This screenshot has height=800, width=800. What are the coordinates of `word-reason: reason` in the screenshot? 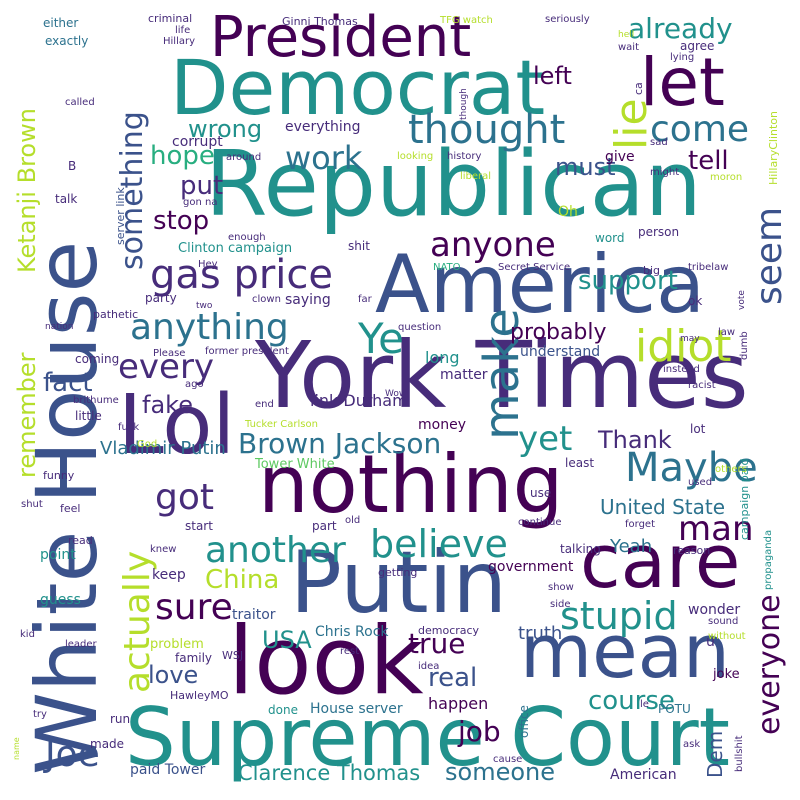 It's located at (692, 550).